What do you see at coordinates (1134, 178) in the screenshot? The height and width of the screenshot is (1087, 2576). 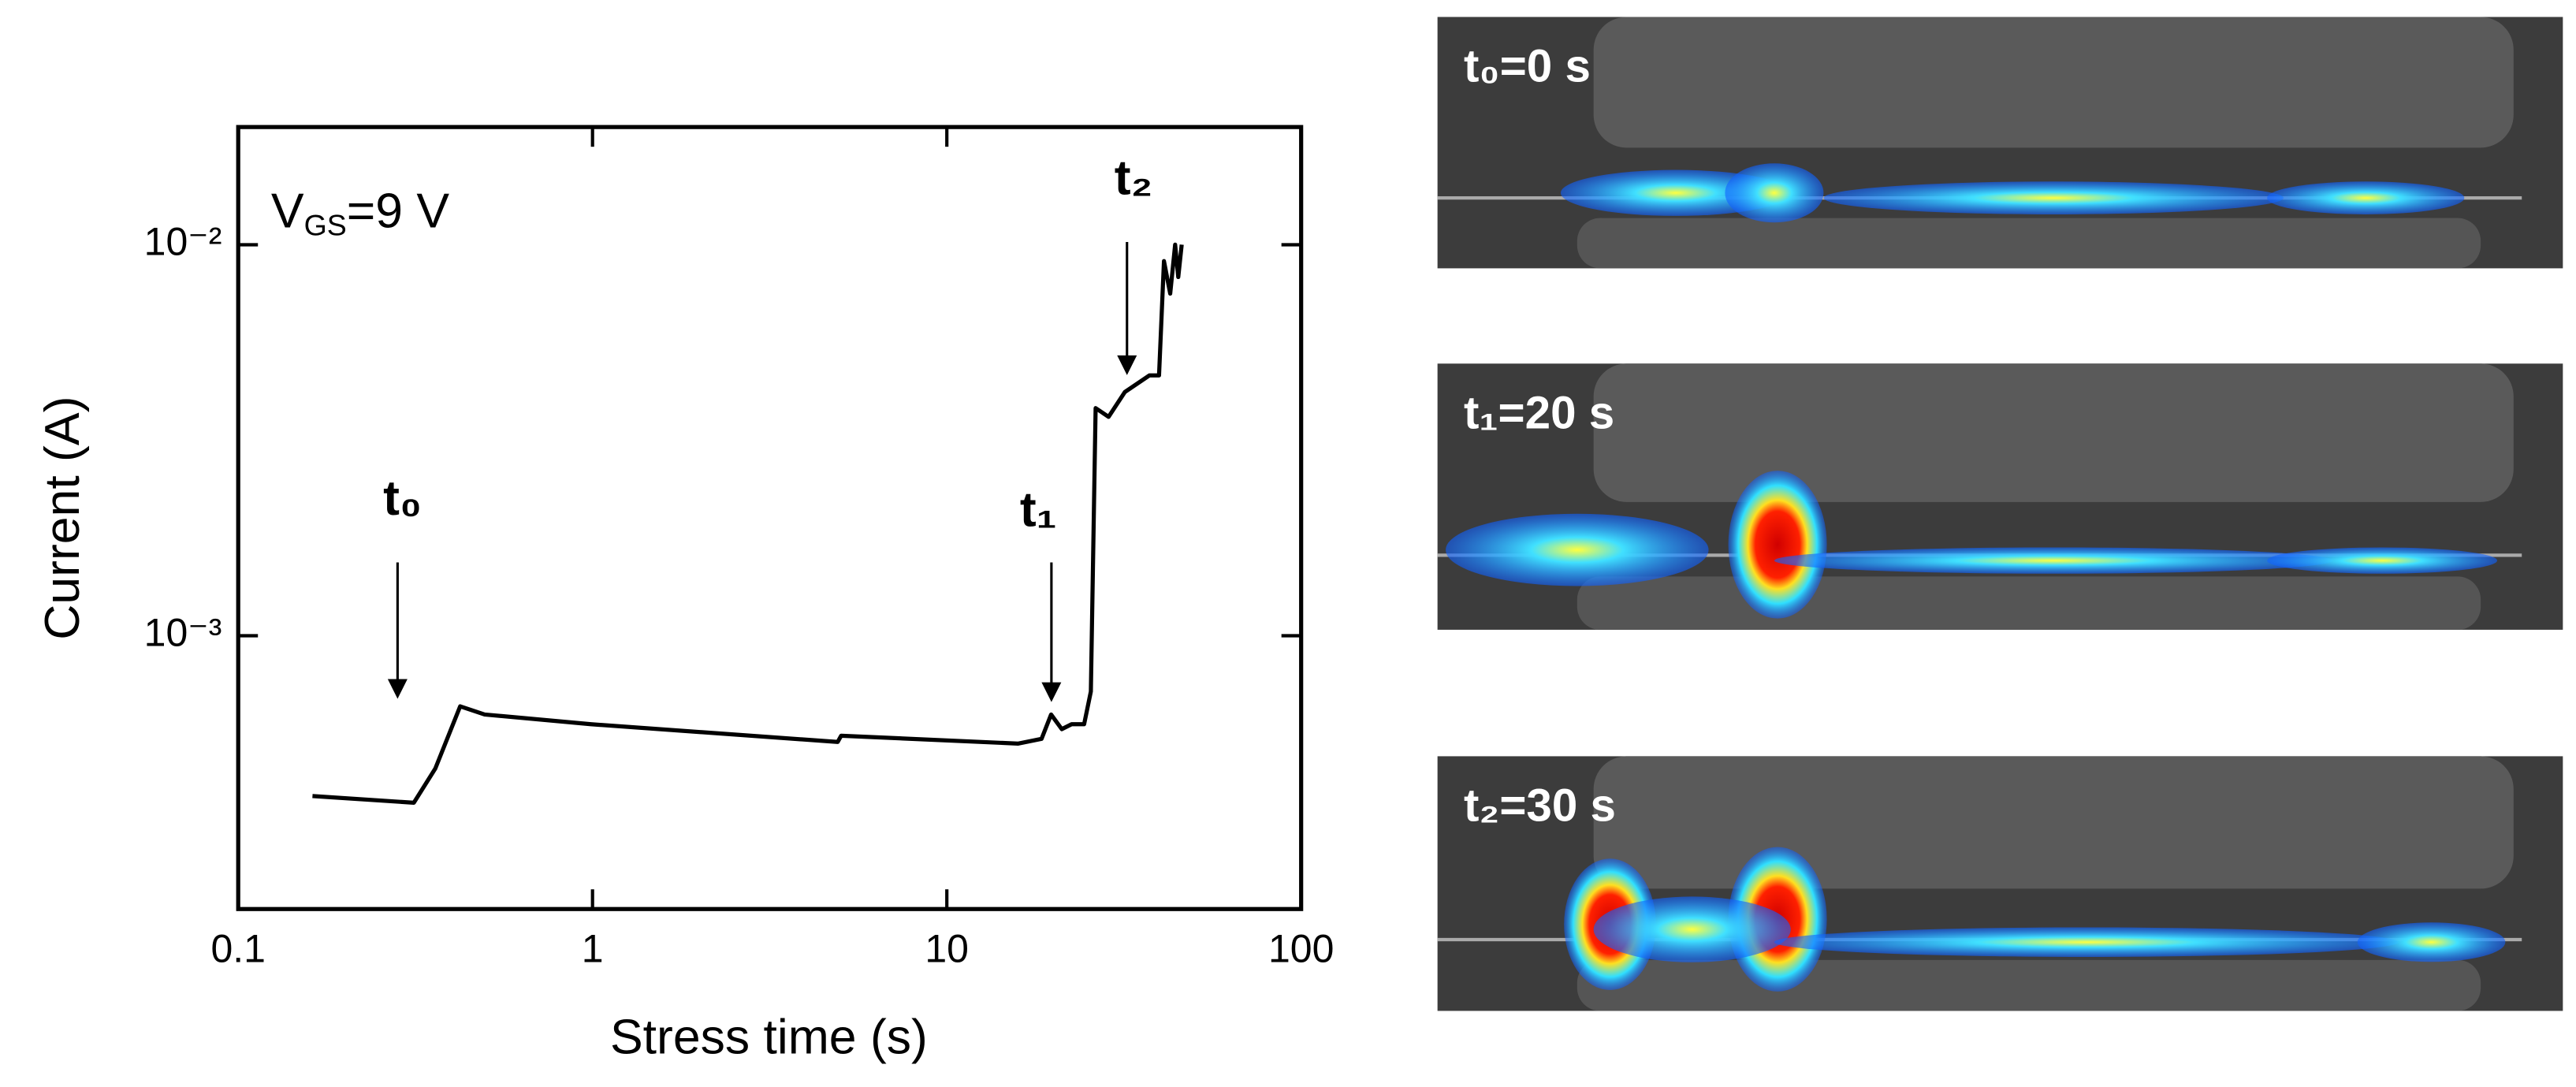 I see `stage-marker: t₂` at bounding box center [1134, 178].